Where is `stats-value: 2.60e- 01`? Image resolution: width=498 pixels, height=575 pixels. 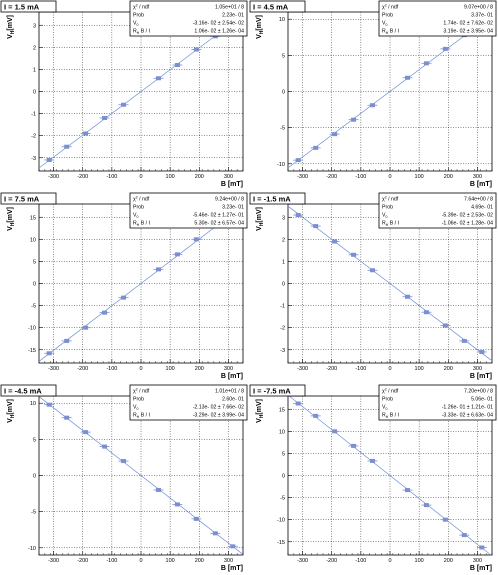 stats-value: 2.60e- 01 is located at coordinates (233, 400).